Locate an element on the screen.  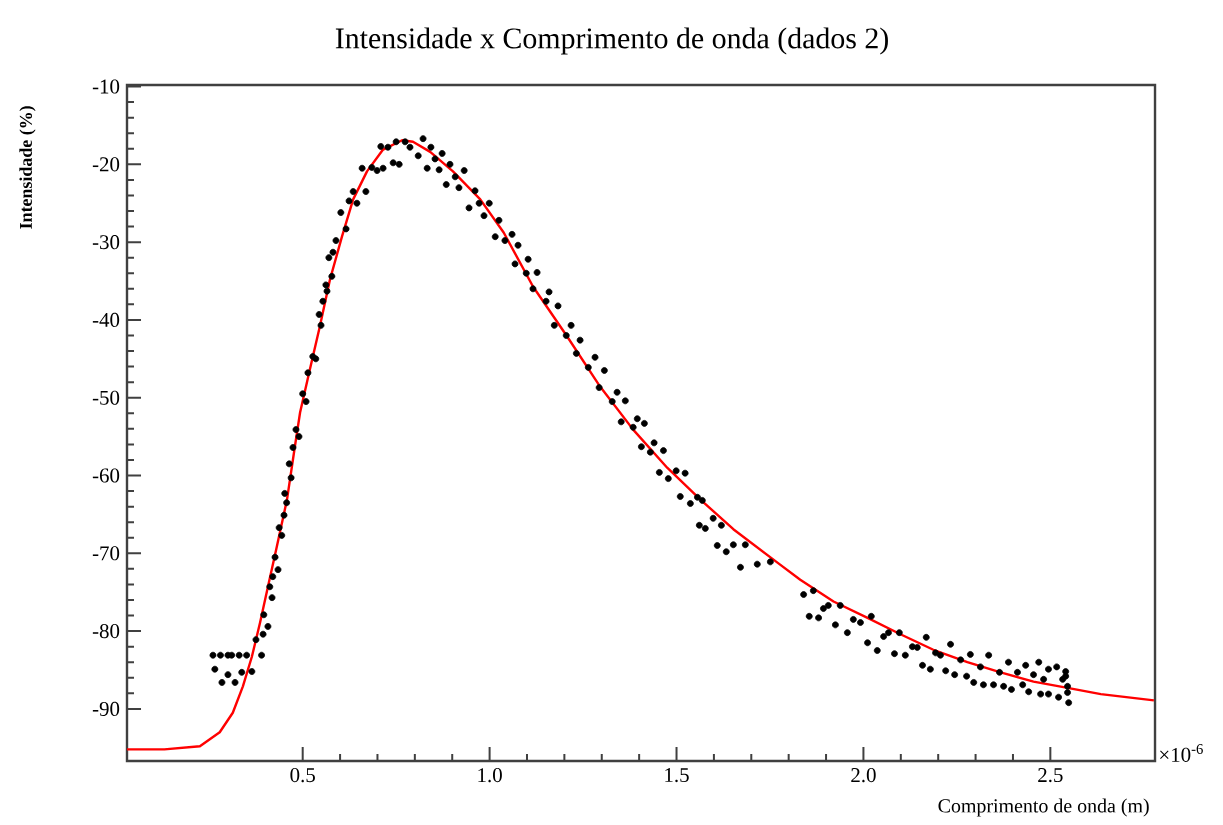
y-tick-label: -10 is located at coordinates (106, 86).